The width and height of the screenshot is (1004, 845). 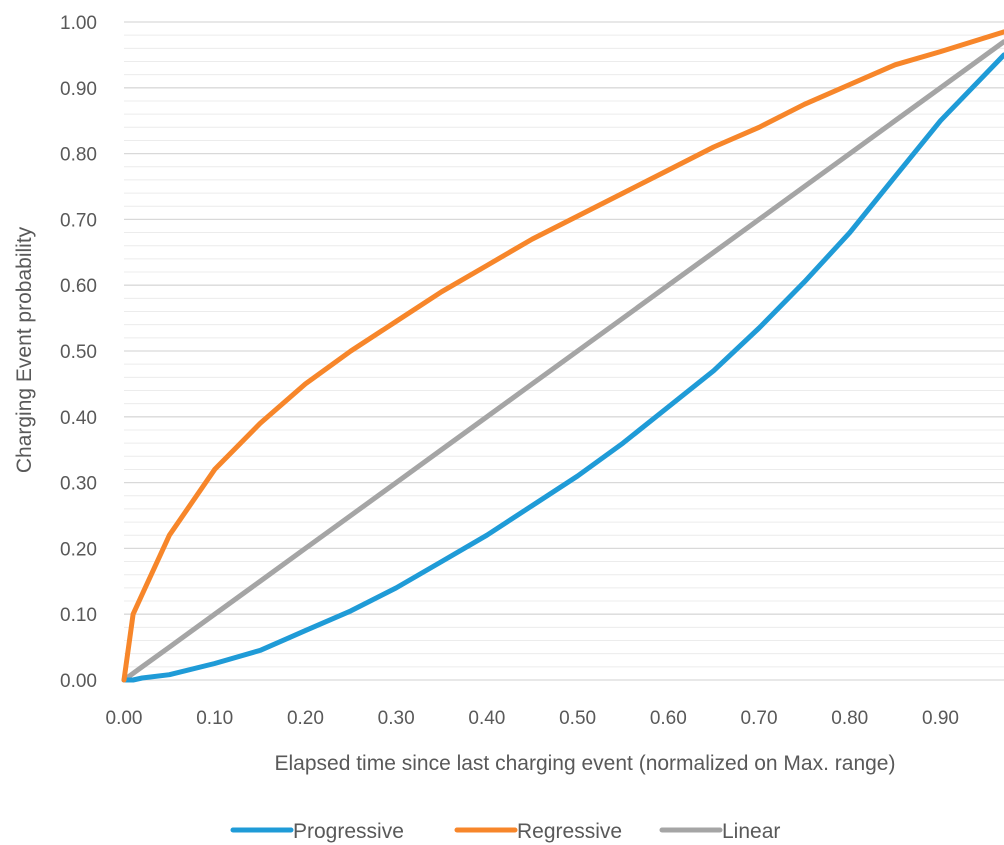 I want to click on x-tick-label: 0.60, so click(x=668, y=718).